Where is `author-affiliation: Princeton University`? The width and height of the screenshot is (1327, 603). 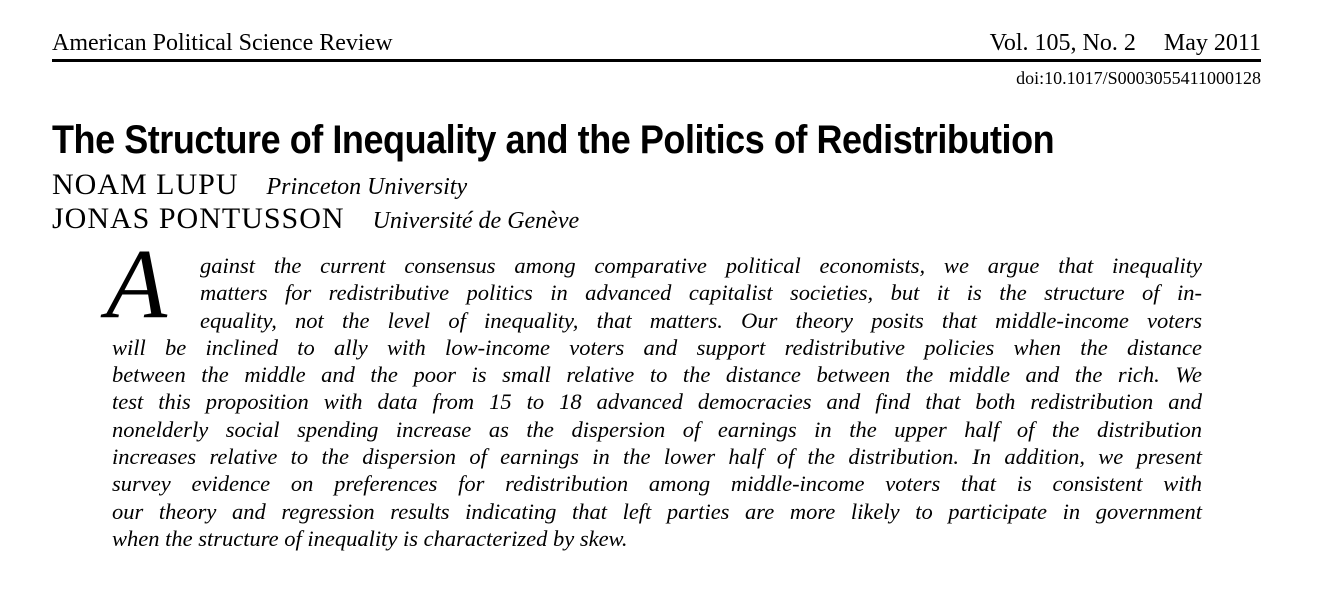 author-affiliation: Princeton University is located at coordinates (367, 187).